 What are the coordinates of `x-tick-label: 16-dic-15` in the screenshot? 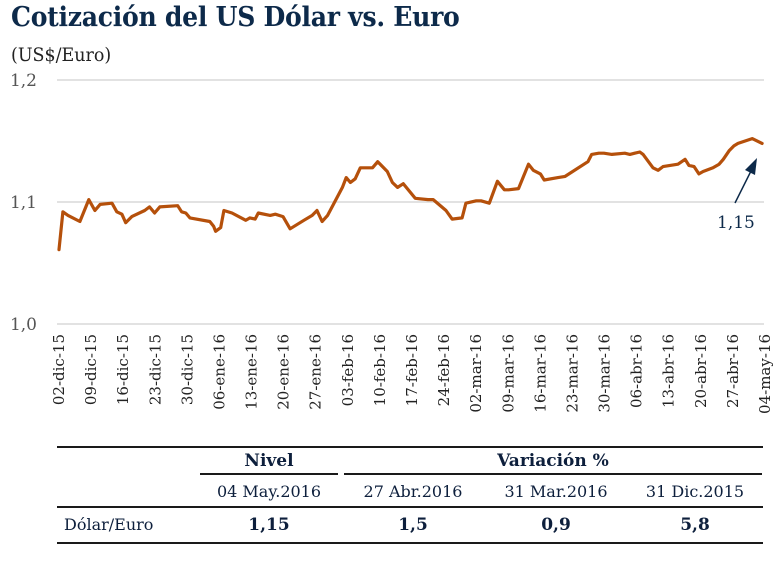 It's located at (123, 369).